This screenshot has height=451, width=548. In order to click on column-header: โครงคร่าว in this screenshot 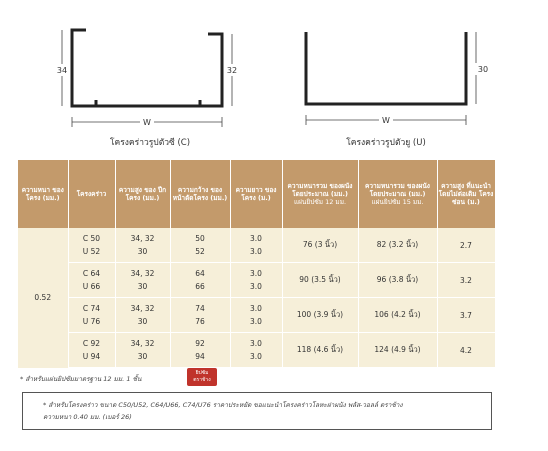, I will do `click(92, 194)`.